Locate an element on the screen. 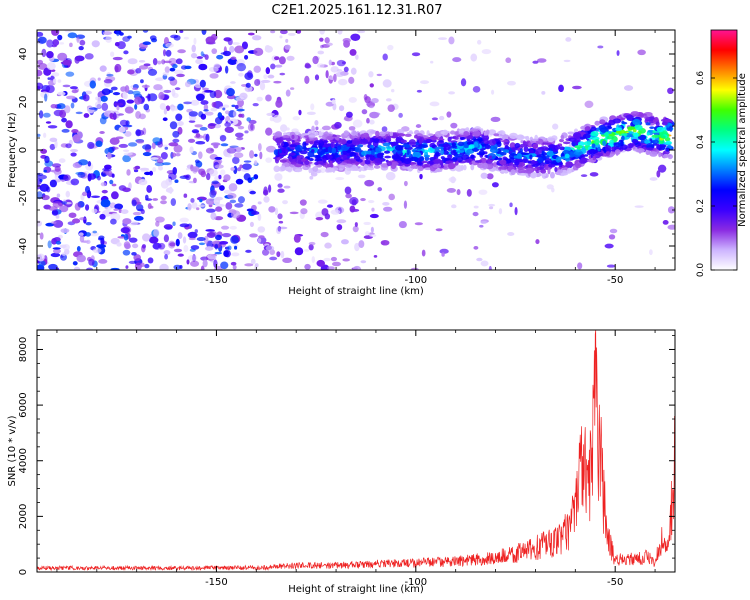 The width and height of the screenshot is (750, 600). spectrogram-x-tick-label: -100 is located at coordinates (415, 280).